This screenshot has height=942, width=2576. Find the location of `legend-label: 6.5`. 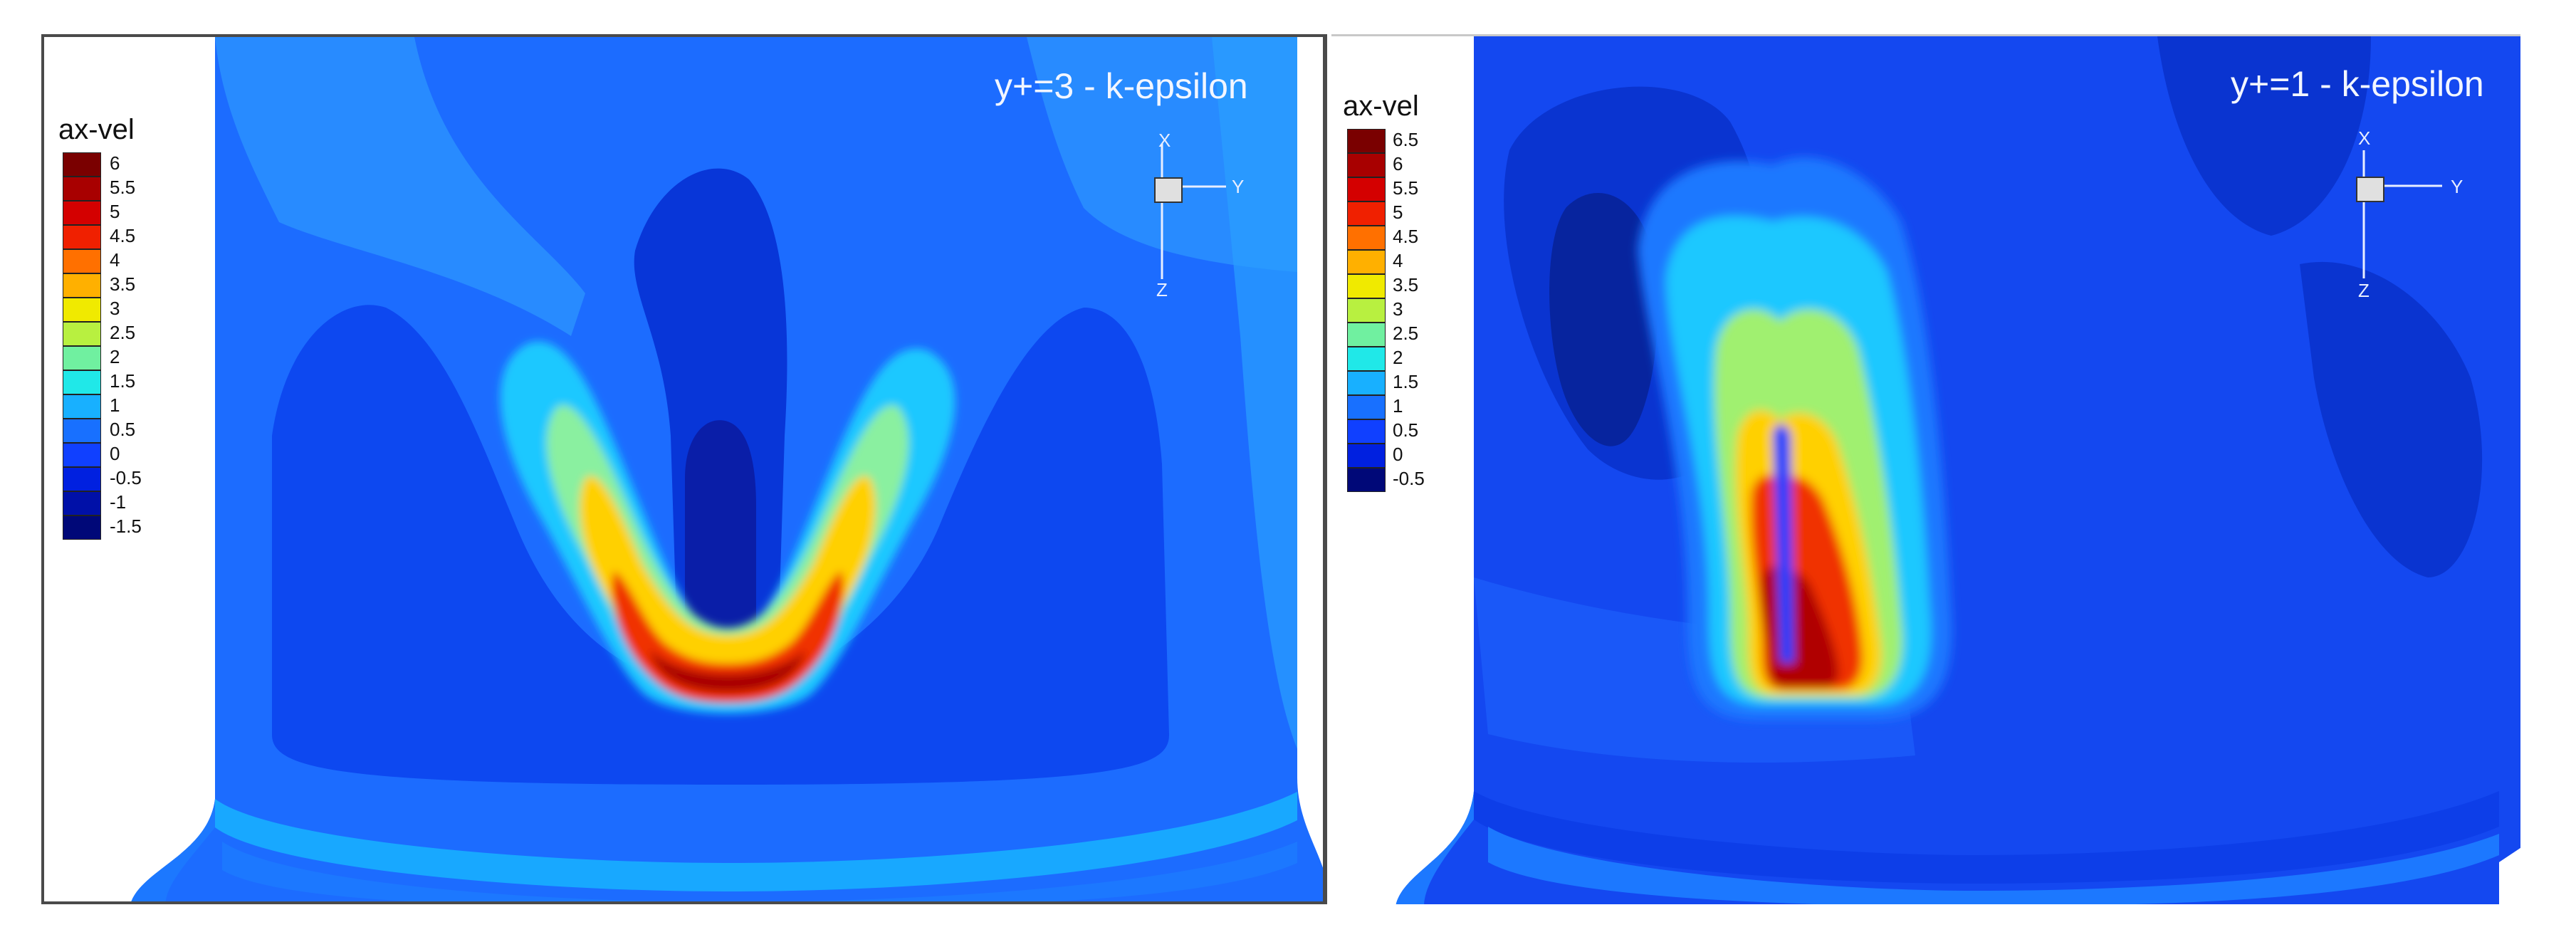

legend-label: 6.5 is located at coordinates (1406, 139).